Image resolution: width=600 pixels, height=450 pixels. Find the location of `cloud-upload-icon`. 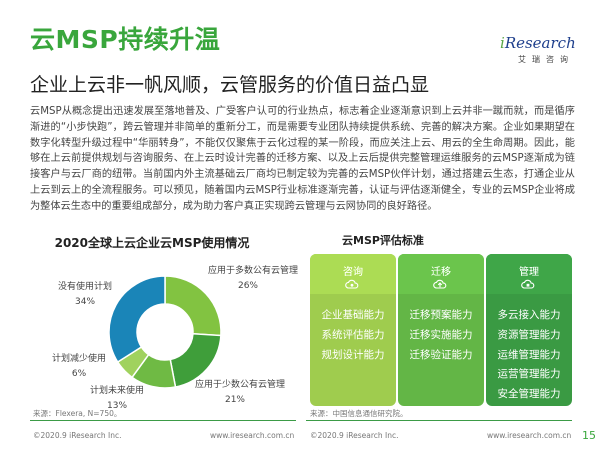

cloud-upload-icon is located at coordinates (440, 284).